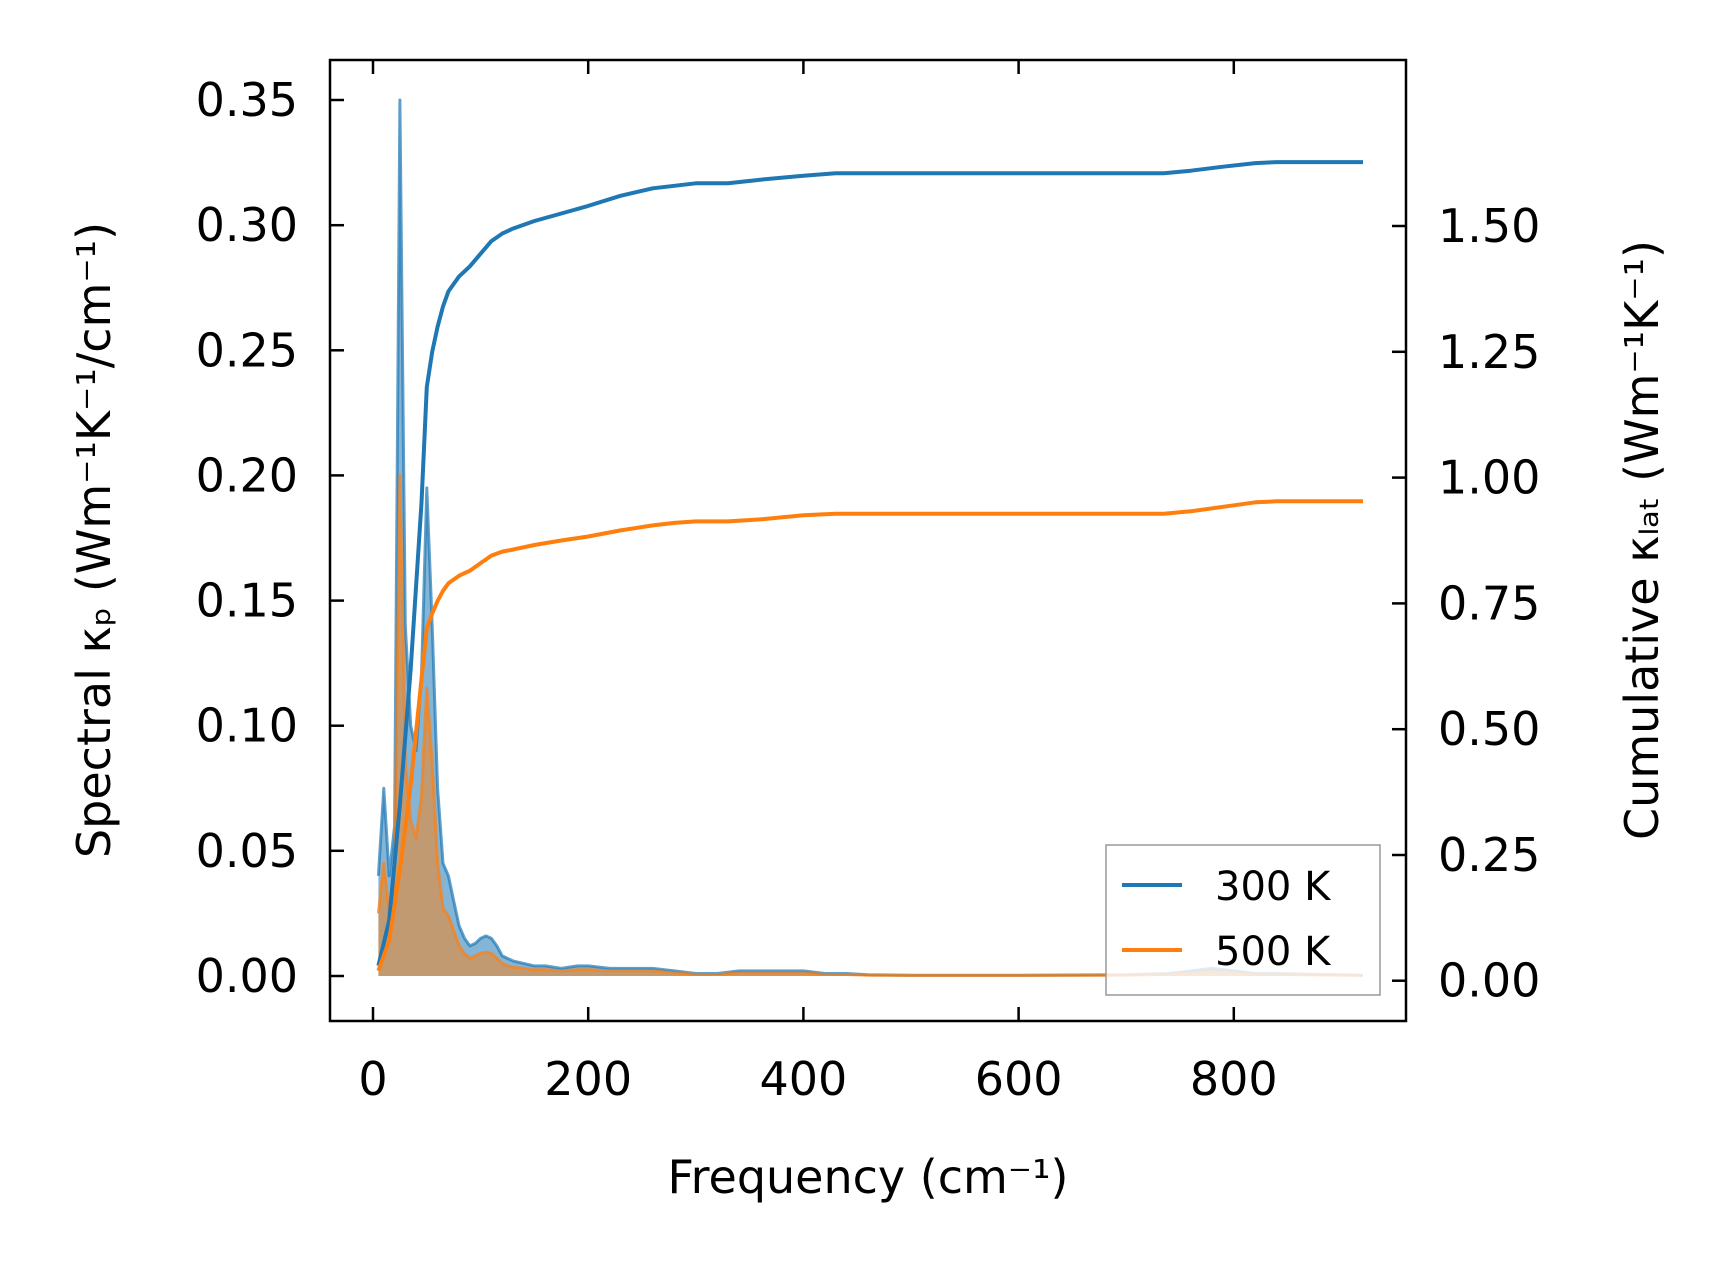 This screenshot has width=1716, height=1264. What do you see at coordinates (94, 540) in the screenshot?
I see `left-y-axis-title: Spectral κₚ (Wm⁻¹K⁻¹/cm⁻¹)` at bounding box center [94, 540].